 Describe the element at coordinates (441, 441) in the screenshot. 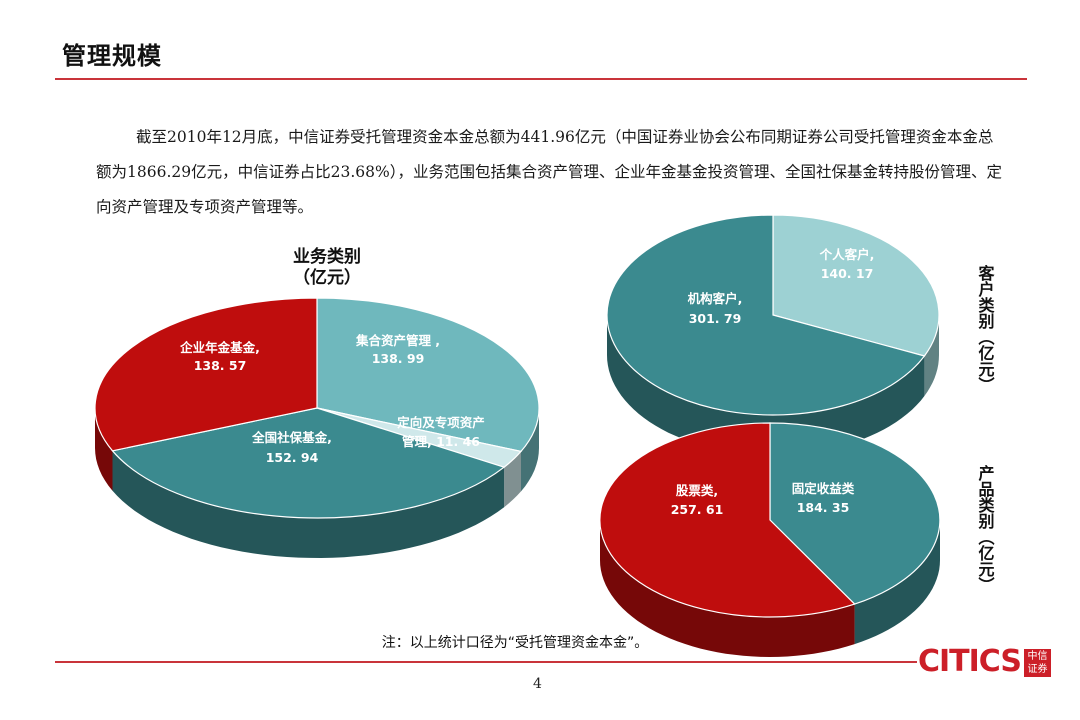

I see `label-dingxiang-value: 管理, 11. 46` at that location.